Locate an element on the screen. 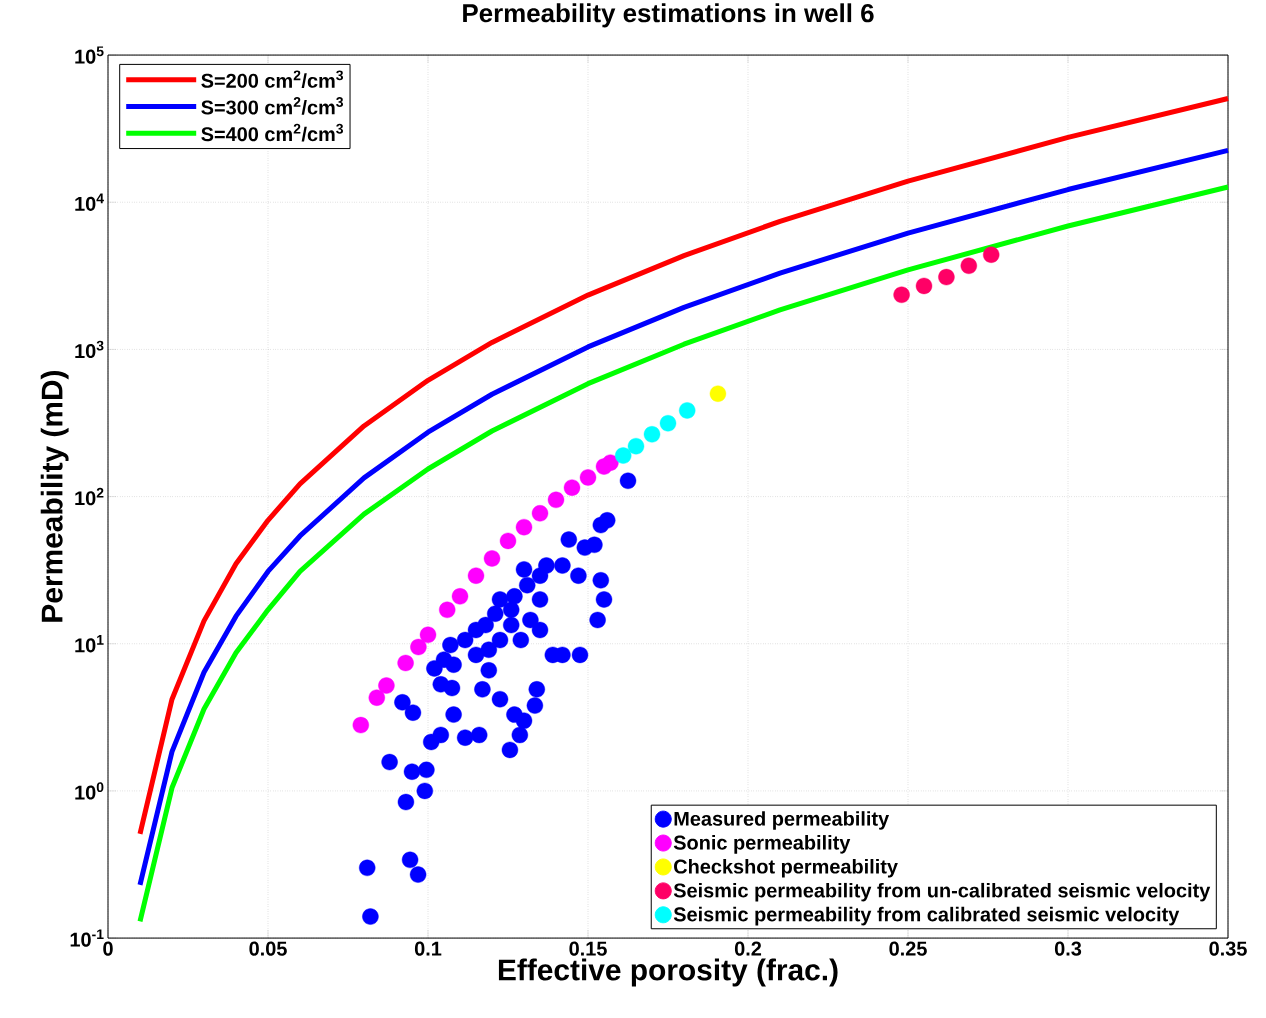 The height and width of the screenshot is (1018, 1266). x-tick-label: 0.35 is located at coordinates (1228, 948).